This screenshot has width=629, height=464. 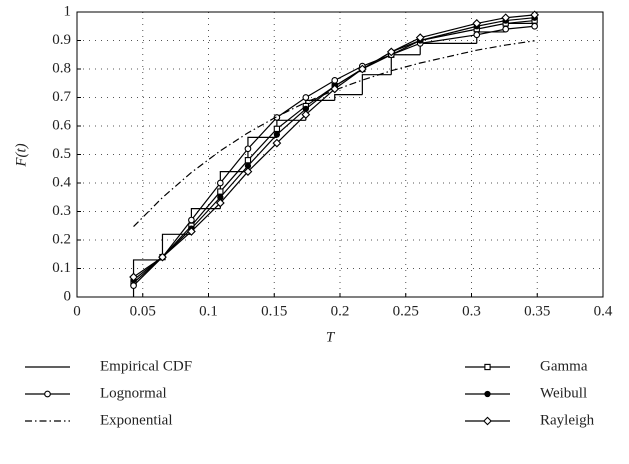 What do you see at coordinates (61, 97) in the screenshot?
I see `y-tick-label: 0.7` at bounding box center [61, 97].